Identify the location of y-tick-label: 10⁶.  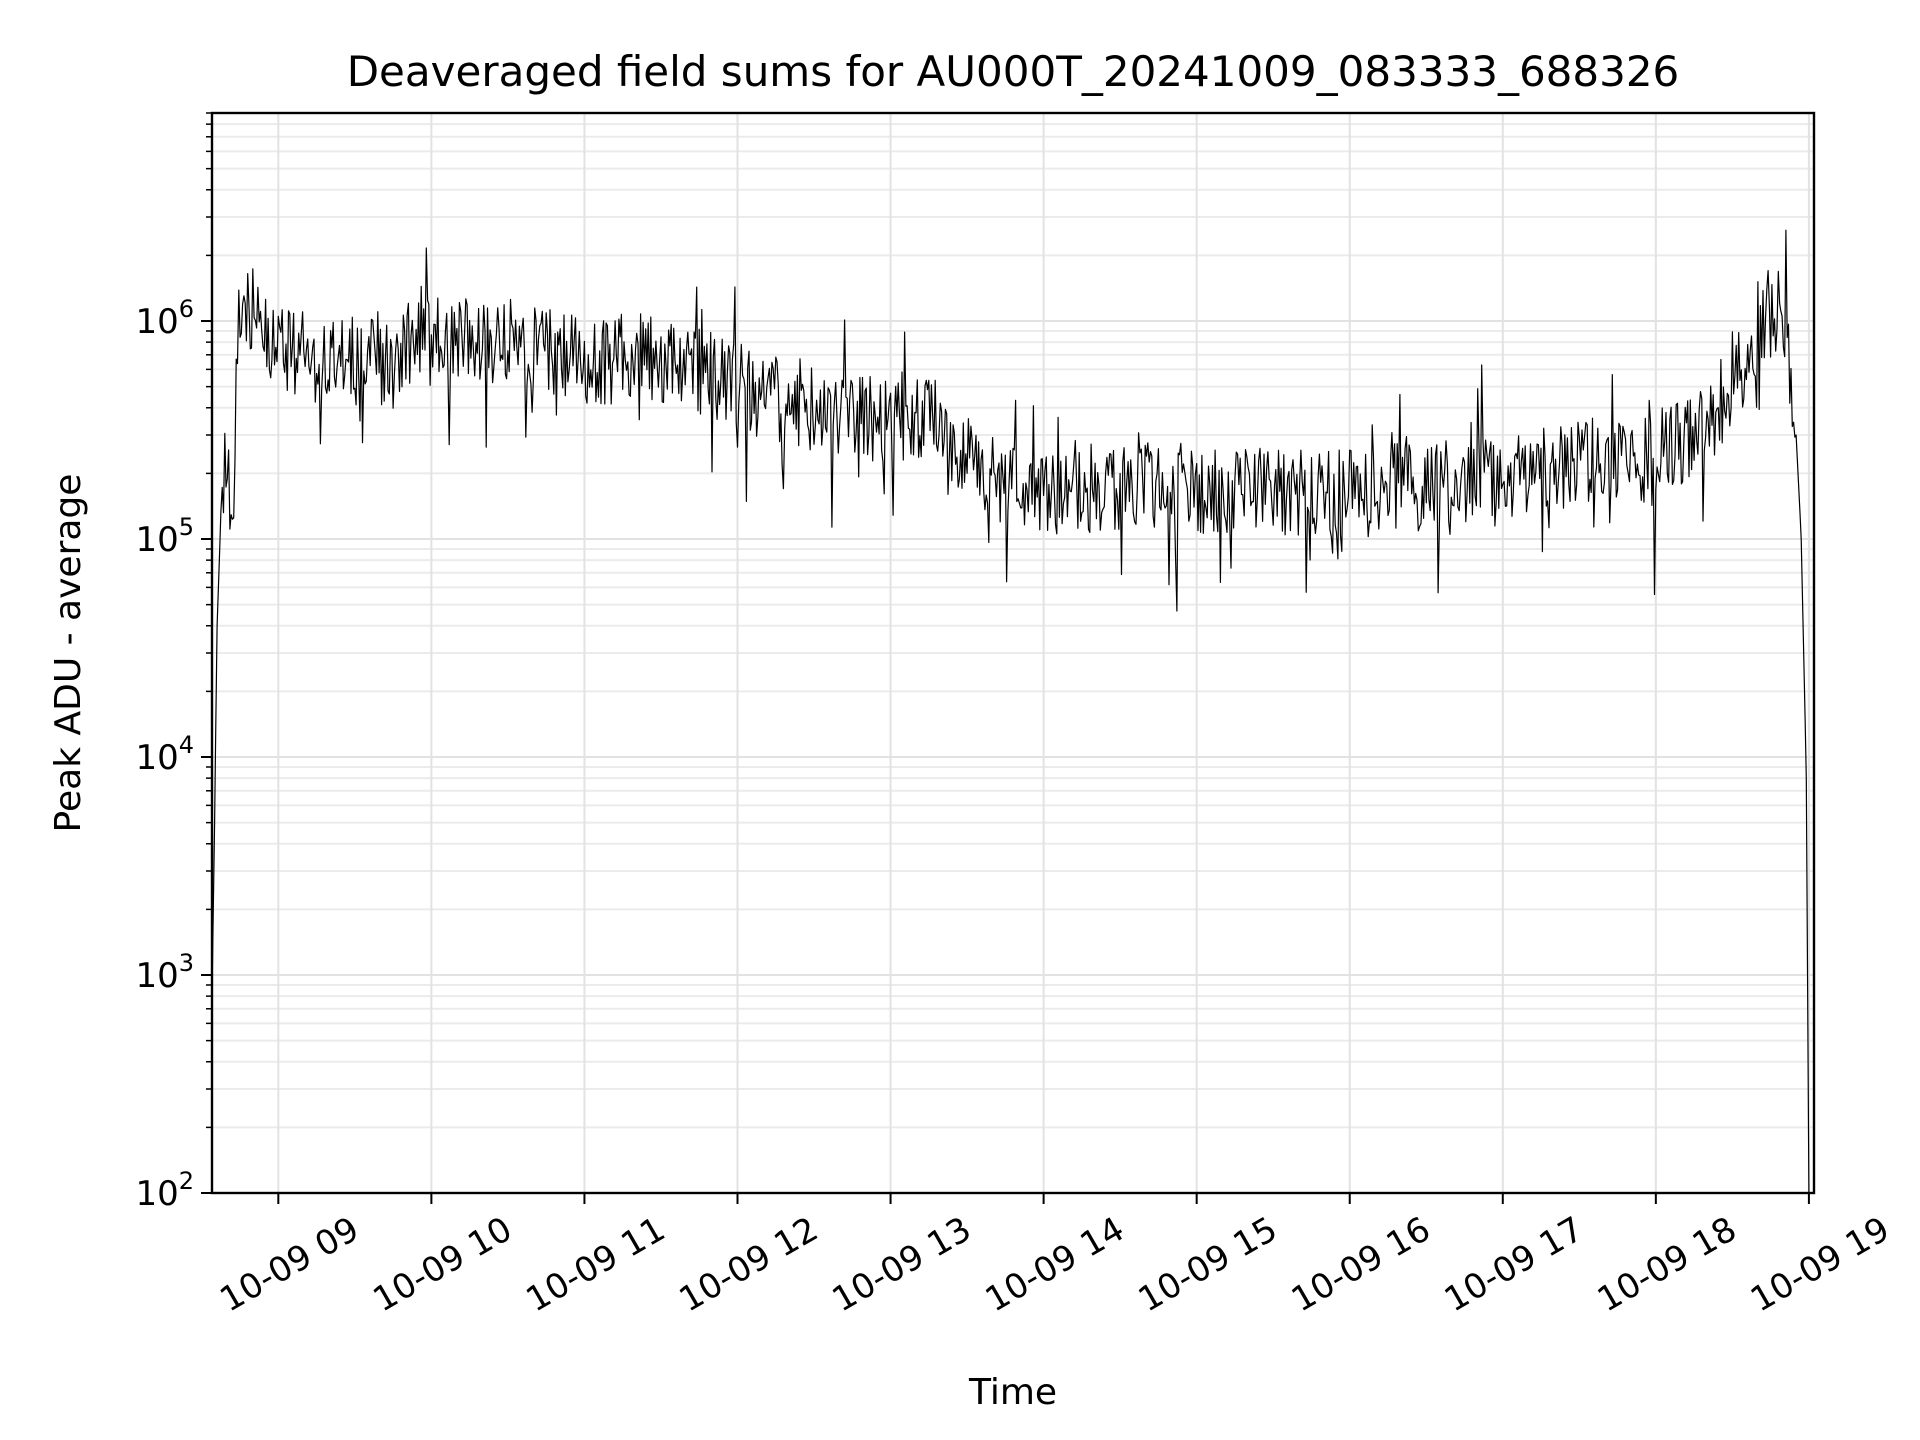
(164, 318).